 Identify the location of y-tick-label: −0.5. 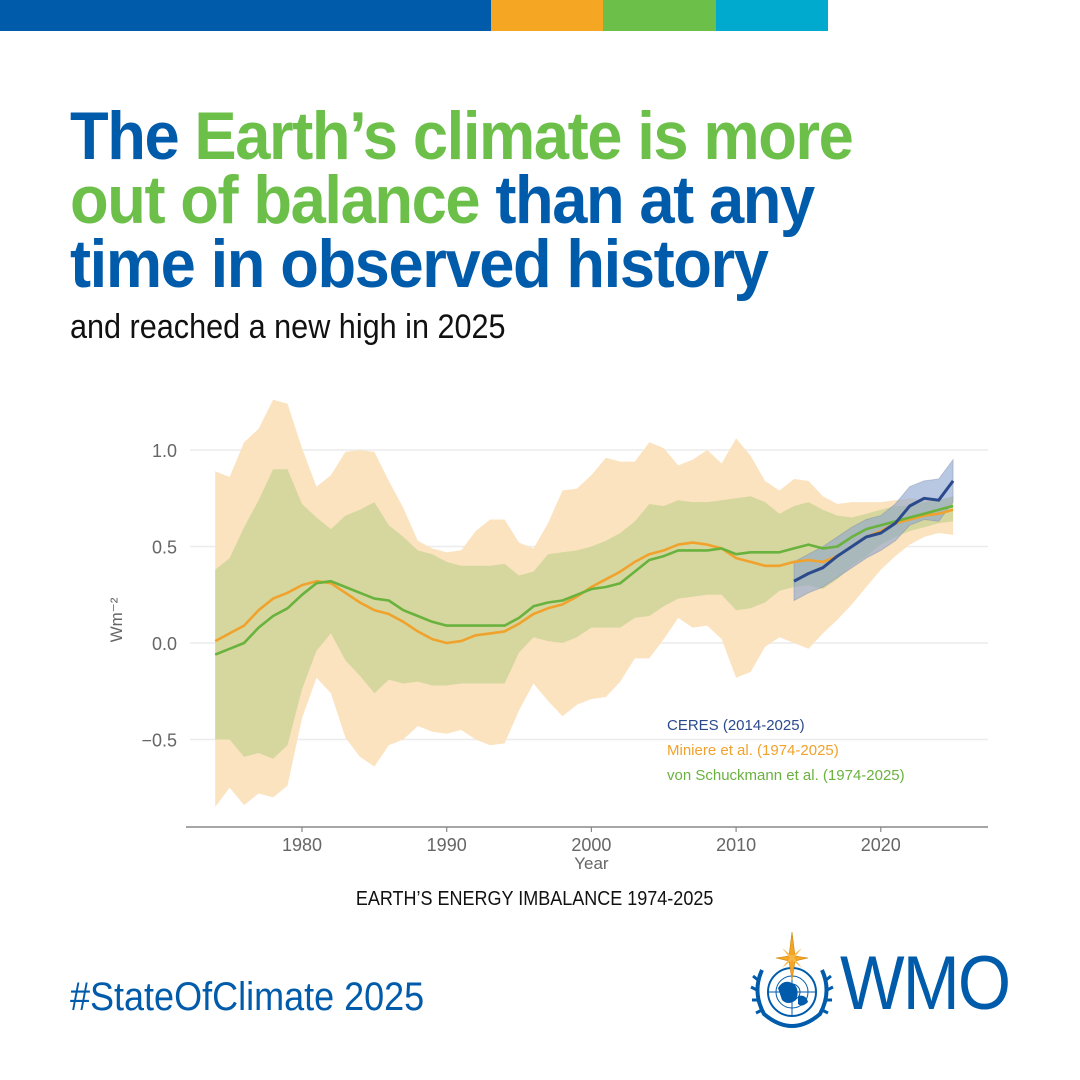
(159, 741).